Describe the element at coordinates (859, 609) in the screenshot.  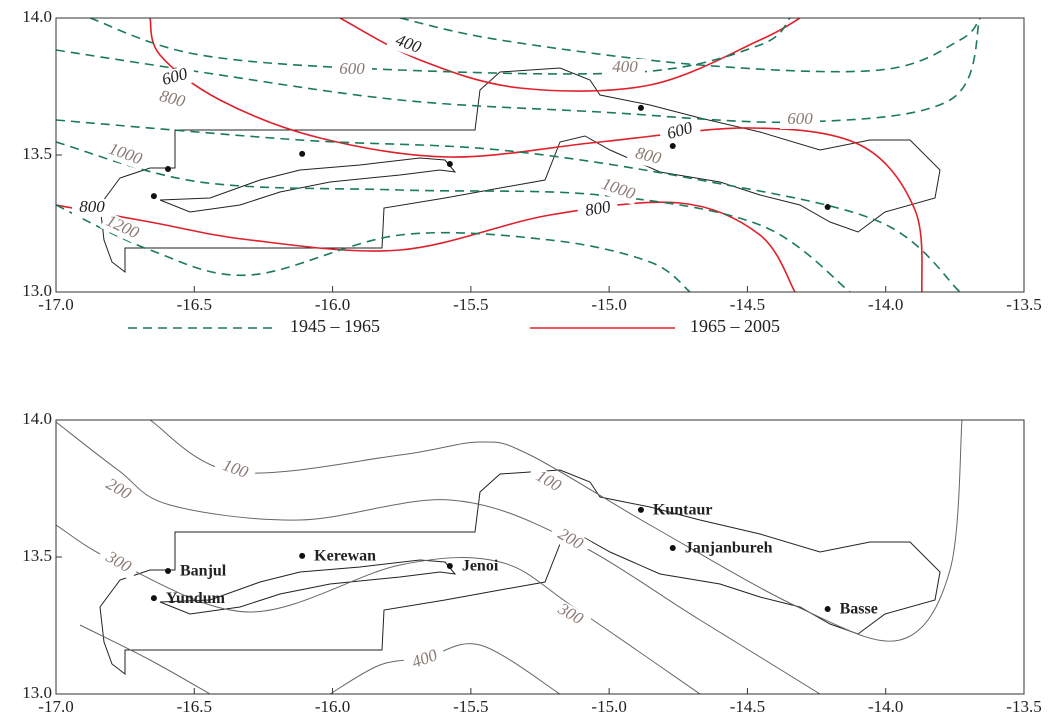
I see `station-name: Basse` at that location.